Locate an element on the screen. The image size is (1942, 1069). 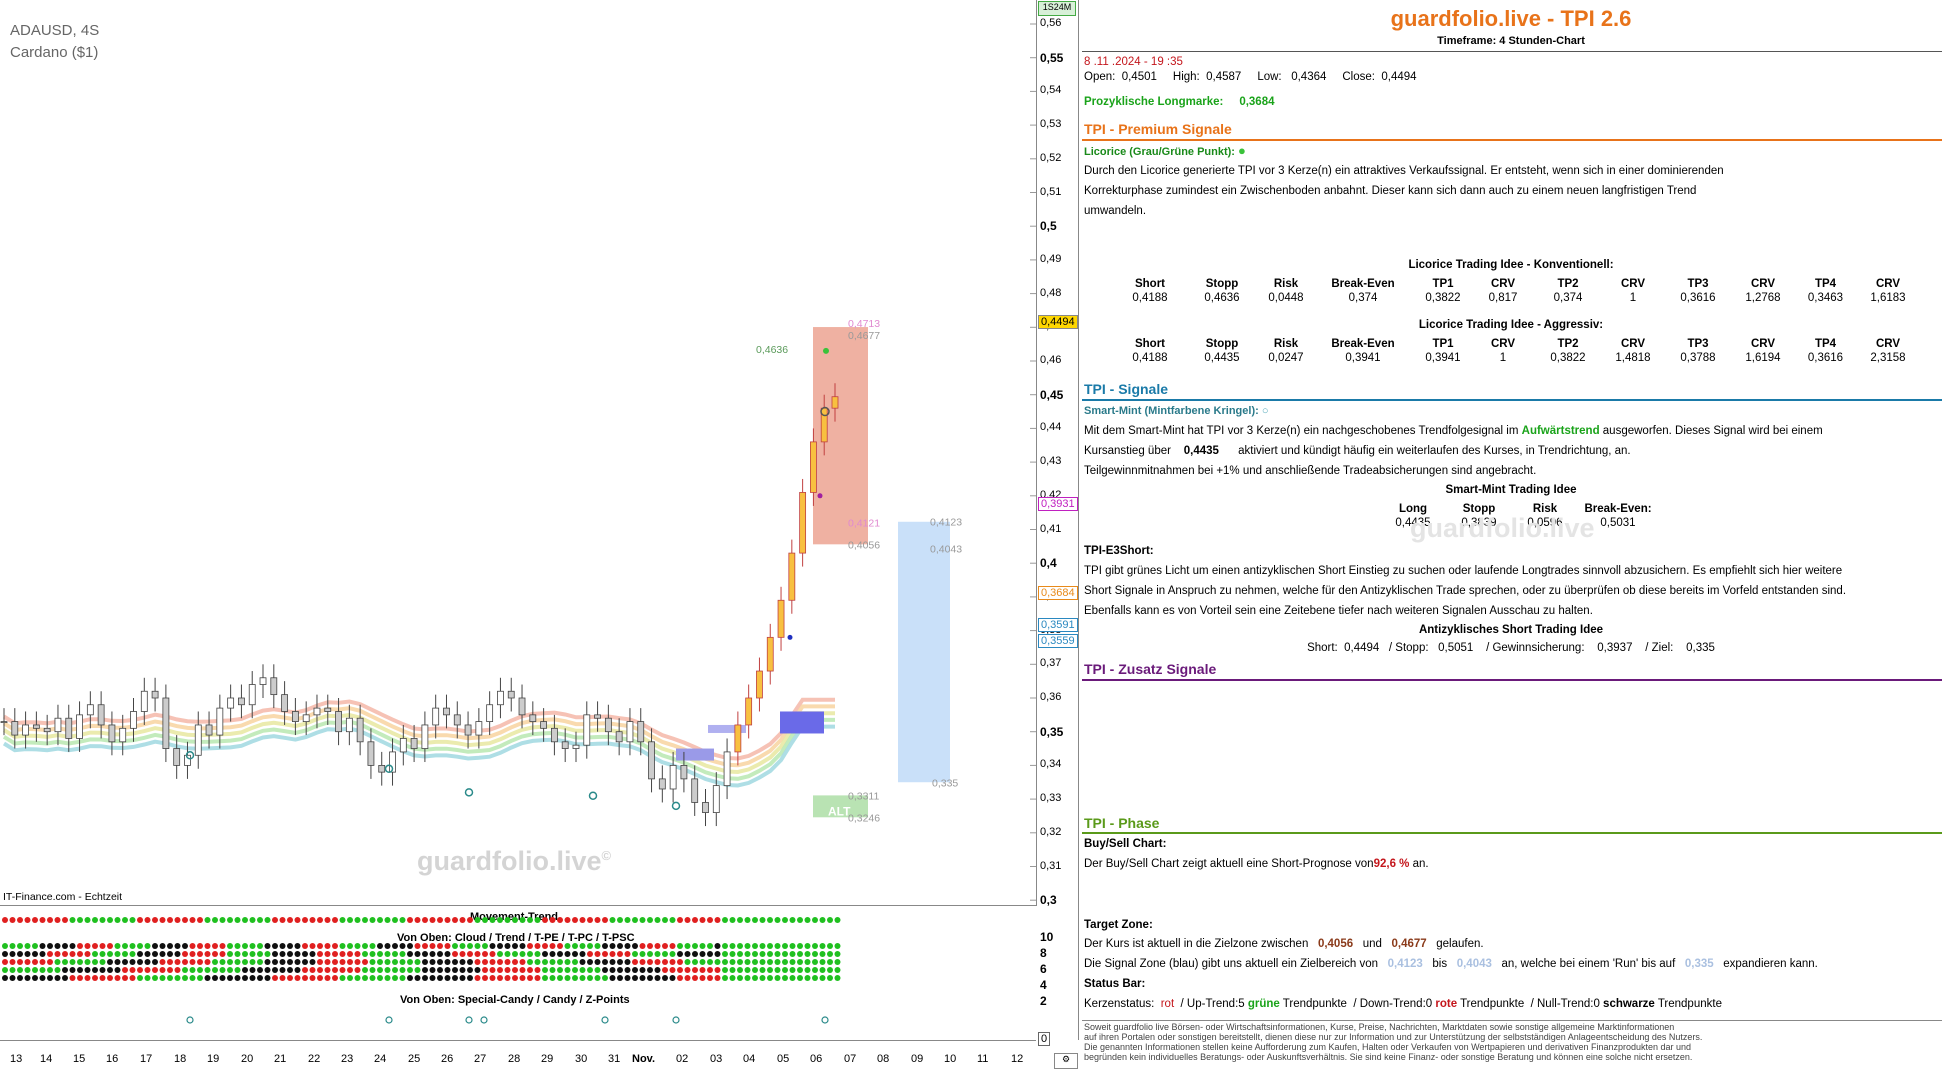
level-label: 0,4123 is located at coordinates (946, 523).